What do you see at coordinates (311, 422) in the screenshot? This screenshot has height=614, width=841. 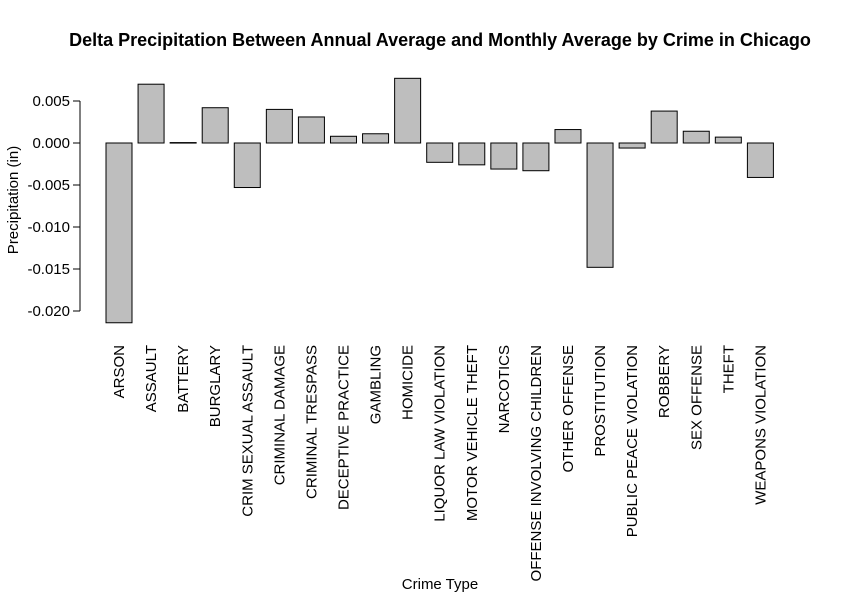 I see `x-tick-label: CRIMINAL TRESPASS` at bounding box center [311, 422].